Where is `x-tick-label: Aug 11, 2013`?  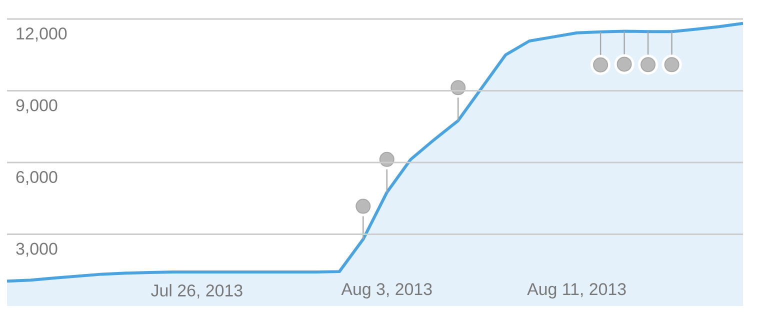
x-tick-label: Aug 11, 2013 is located at coordinates (576, 290).